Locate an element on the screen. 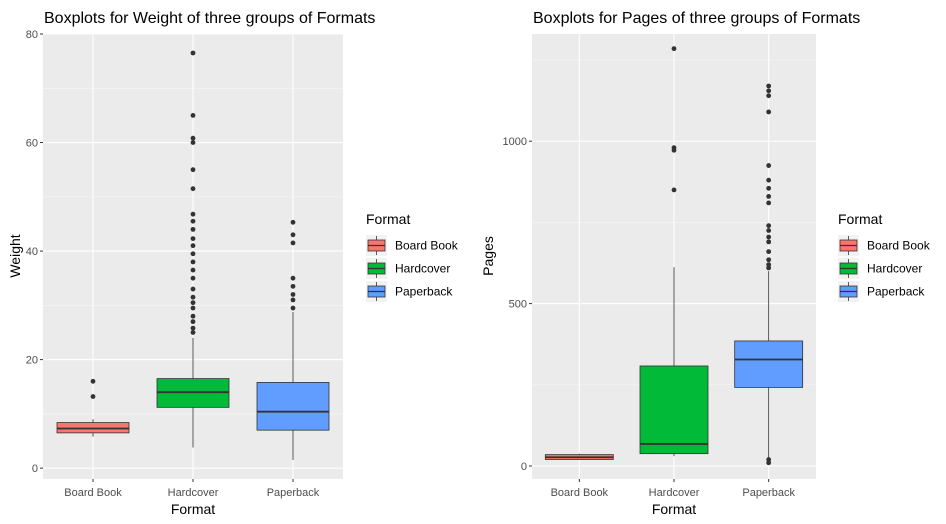 Image resolution: width=946 pixels, height=524 pixels. weight-box-paperback is located at coordinates (293, 340).